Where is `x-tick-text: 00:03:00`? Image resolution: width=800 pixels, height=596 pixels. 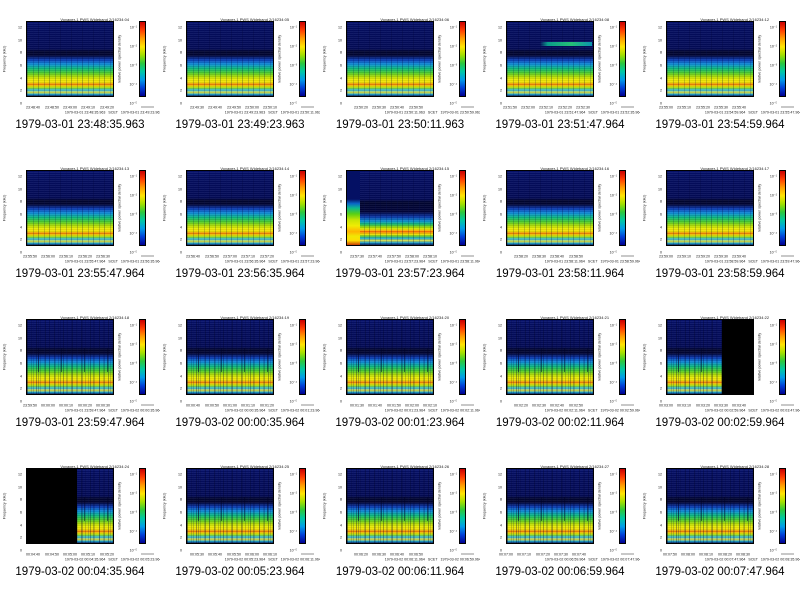
x-tick-text: 00:03:00 is located at coordinates (666, 405).